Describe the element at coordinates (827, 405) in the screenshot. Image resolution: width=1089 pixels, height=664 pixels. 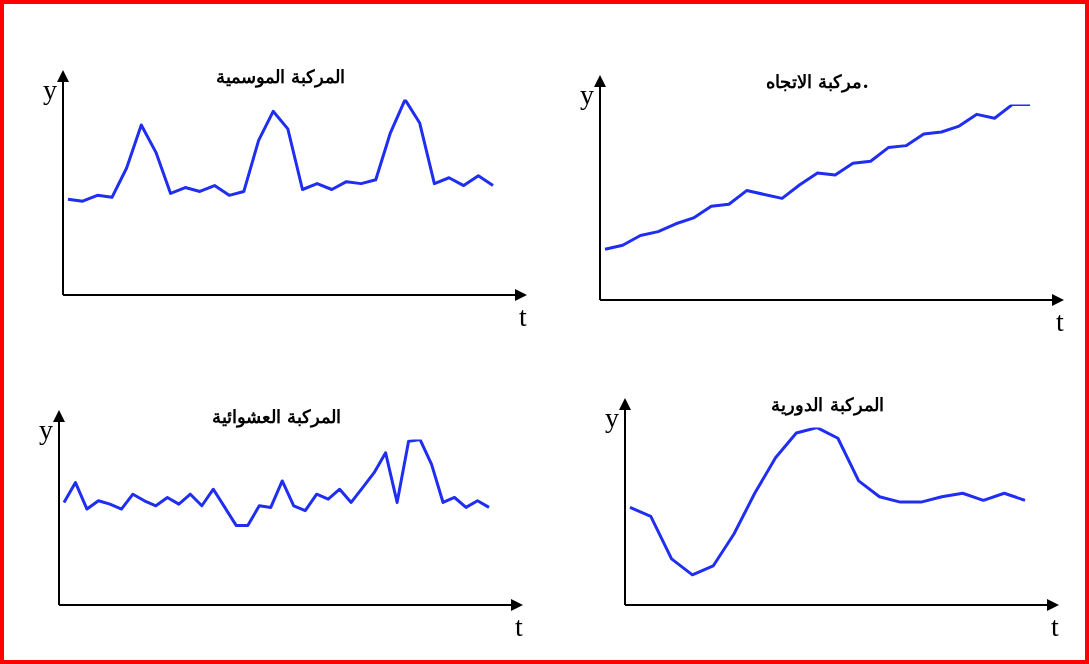
I see `chart-title: المركبة الدورية` at that location.